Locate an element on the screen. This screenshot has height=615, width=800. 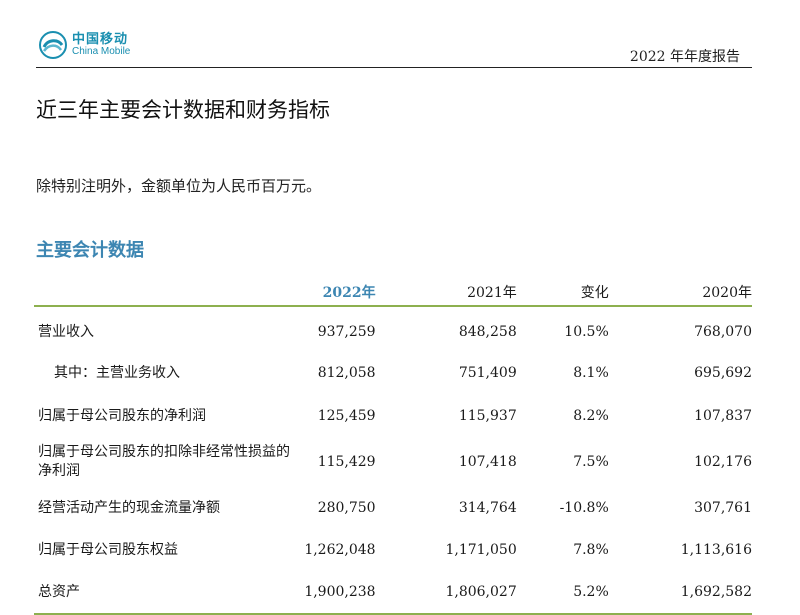
row-label: 经营活动产生的现金流量净额 is located at coordinates (129, 507).